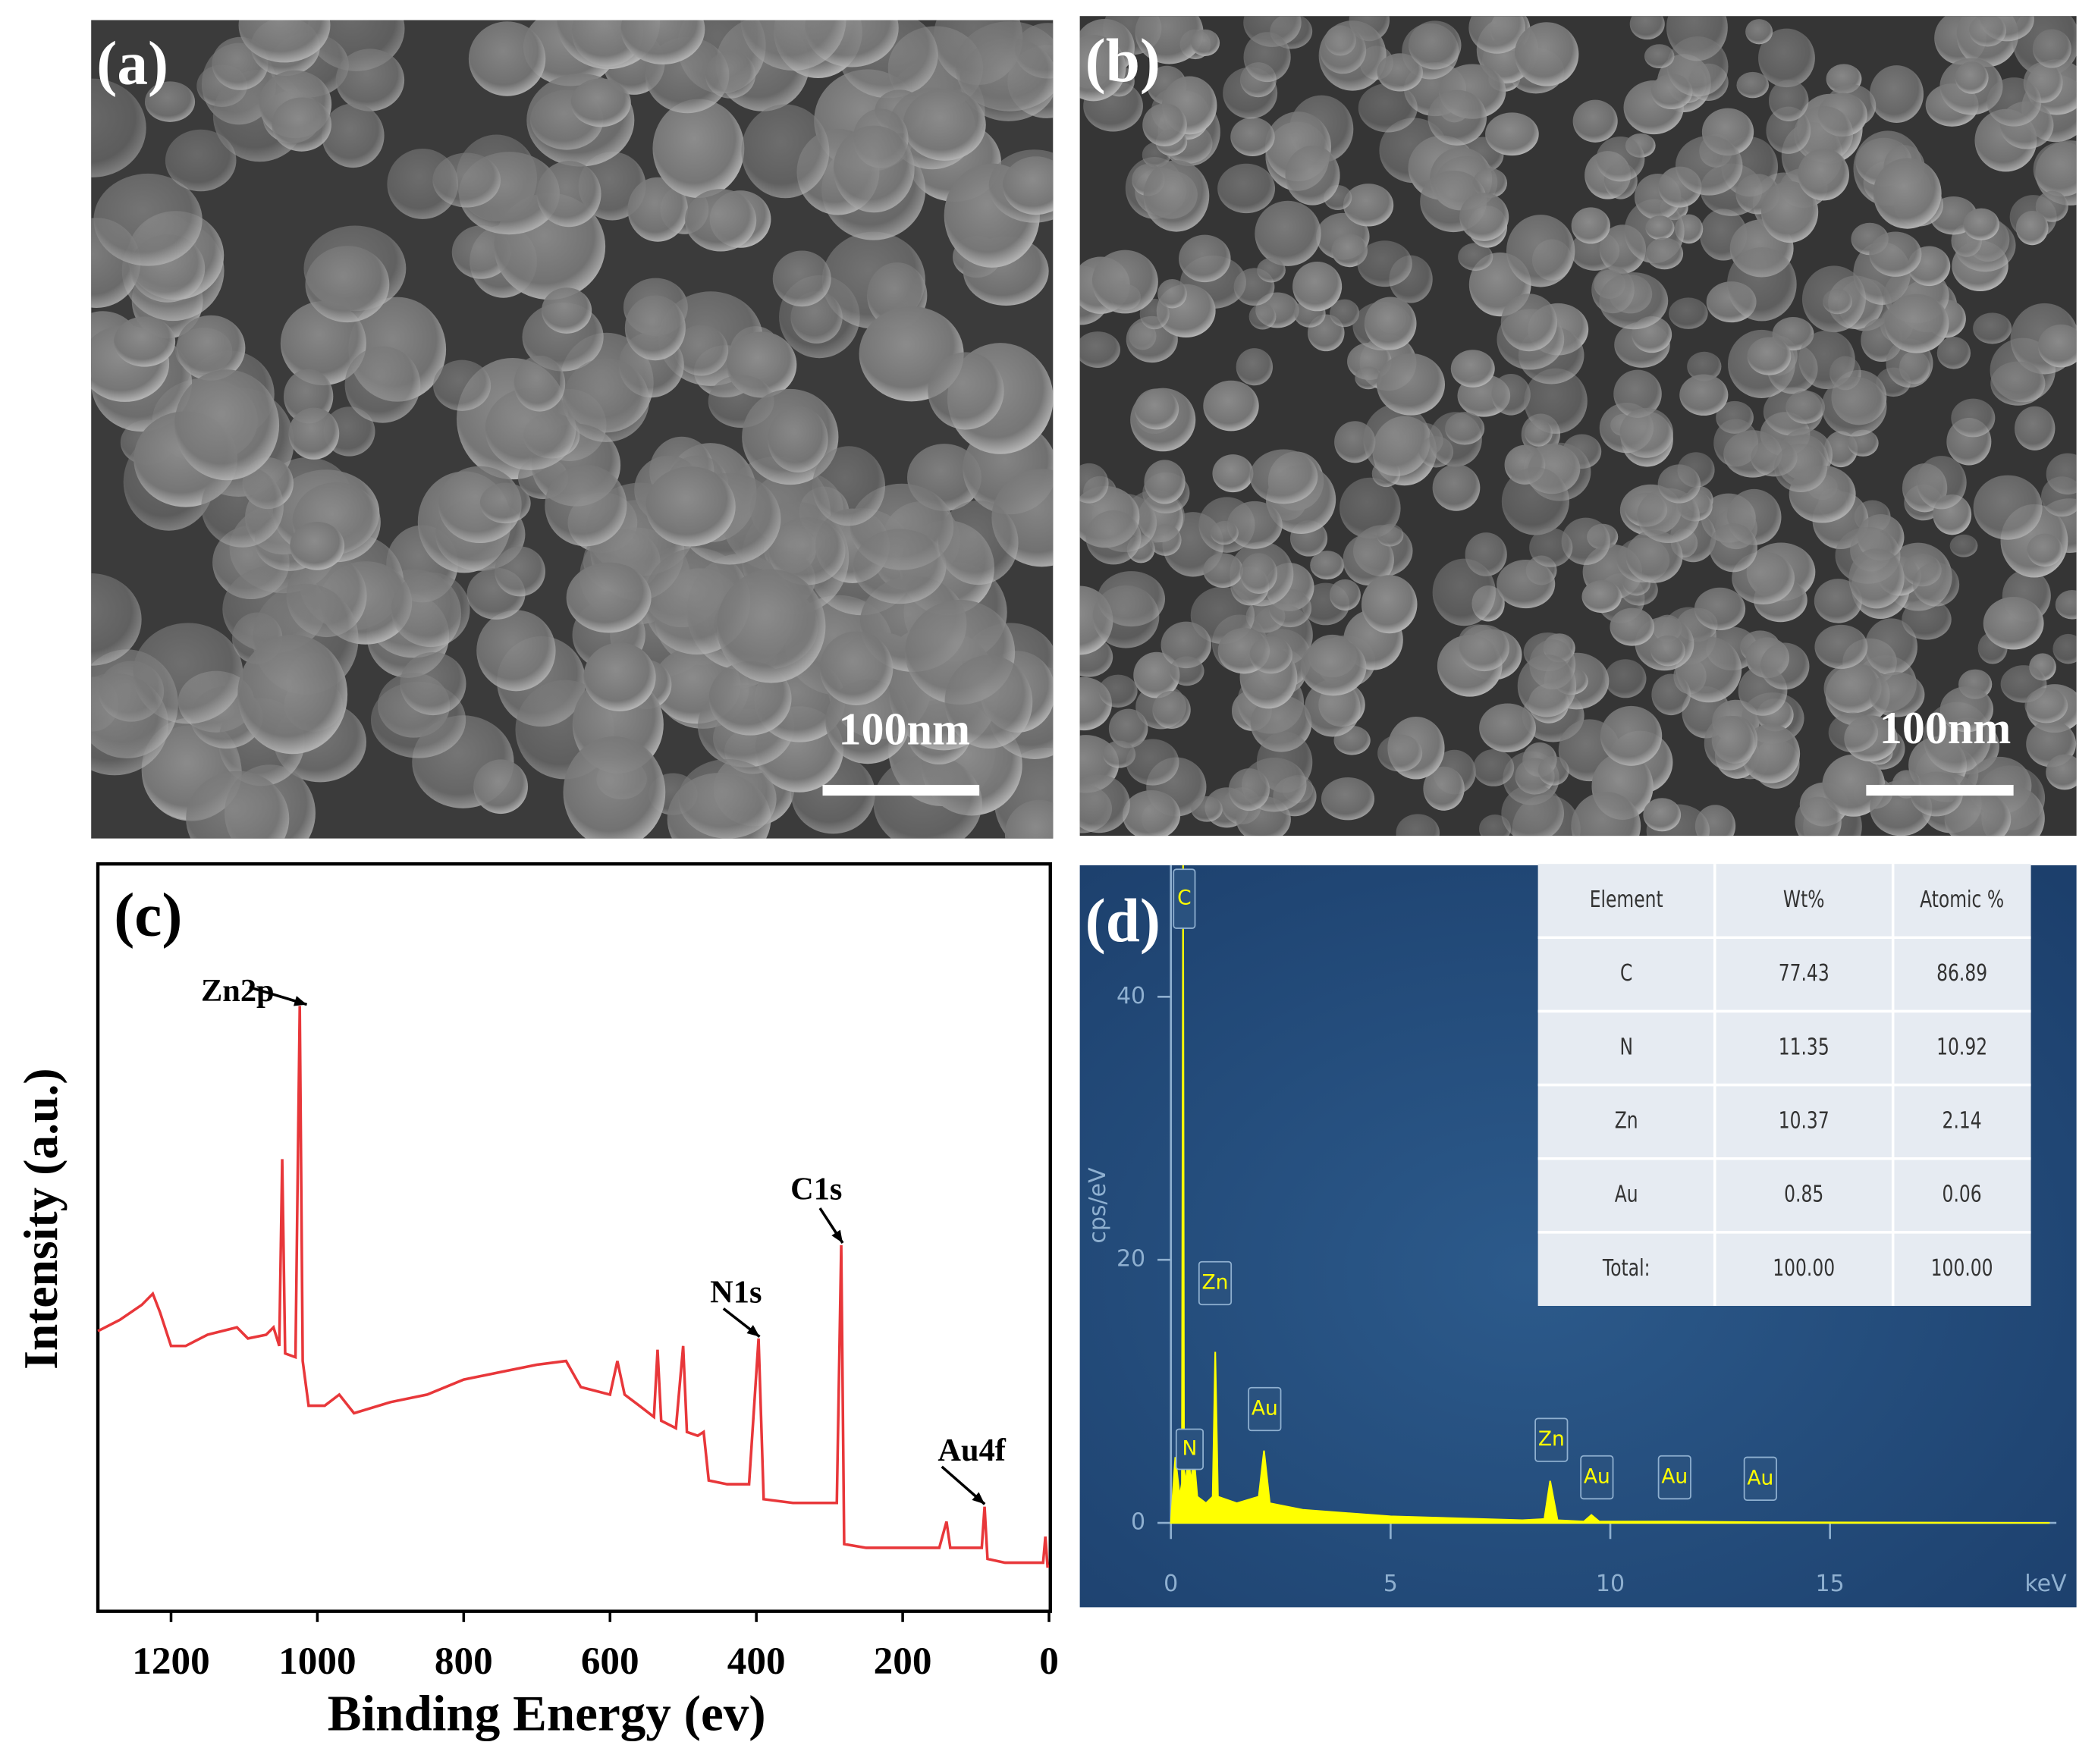  What do you see at coordinates (1962, 1268) in the screenshot?
I see `table-cell: 100.00` at bounding box center [1962, 1268].